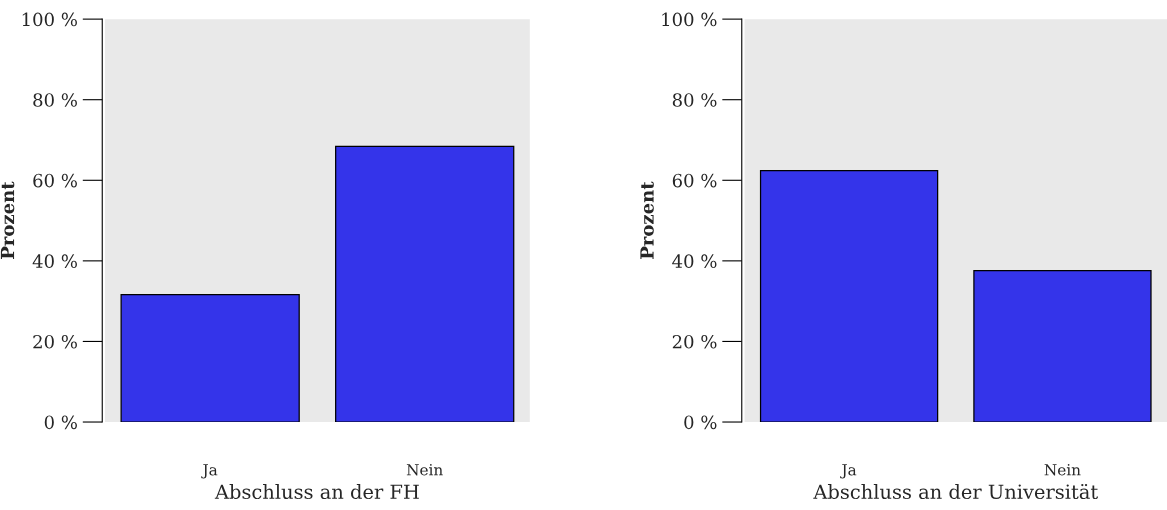  I want to click on x-axis-title: Abschluss an der Universität, so click(956, 491).